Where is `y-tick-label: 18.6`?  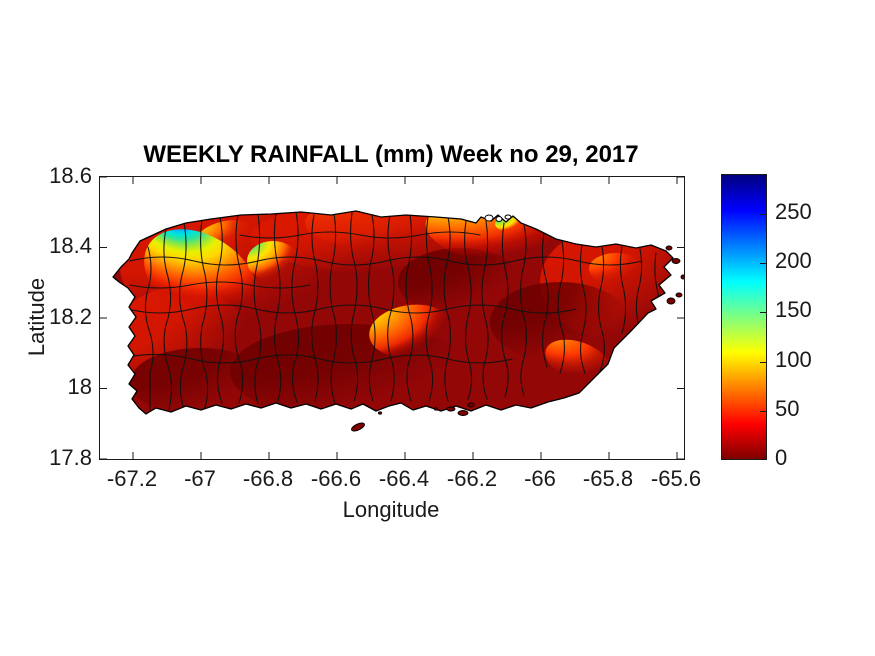
y-tick-label: 18.6 is located at coordinates (70, 175).